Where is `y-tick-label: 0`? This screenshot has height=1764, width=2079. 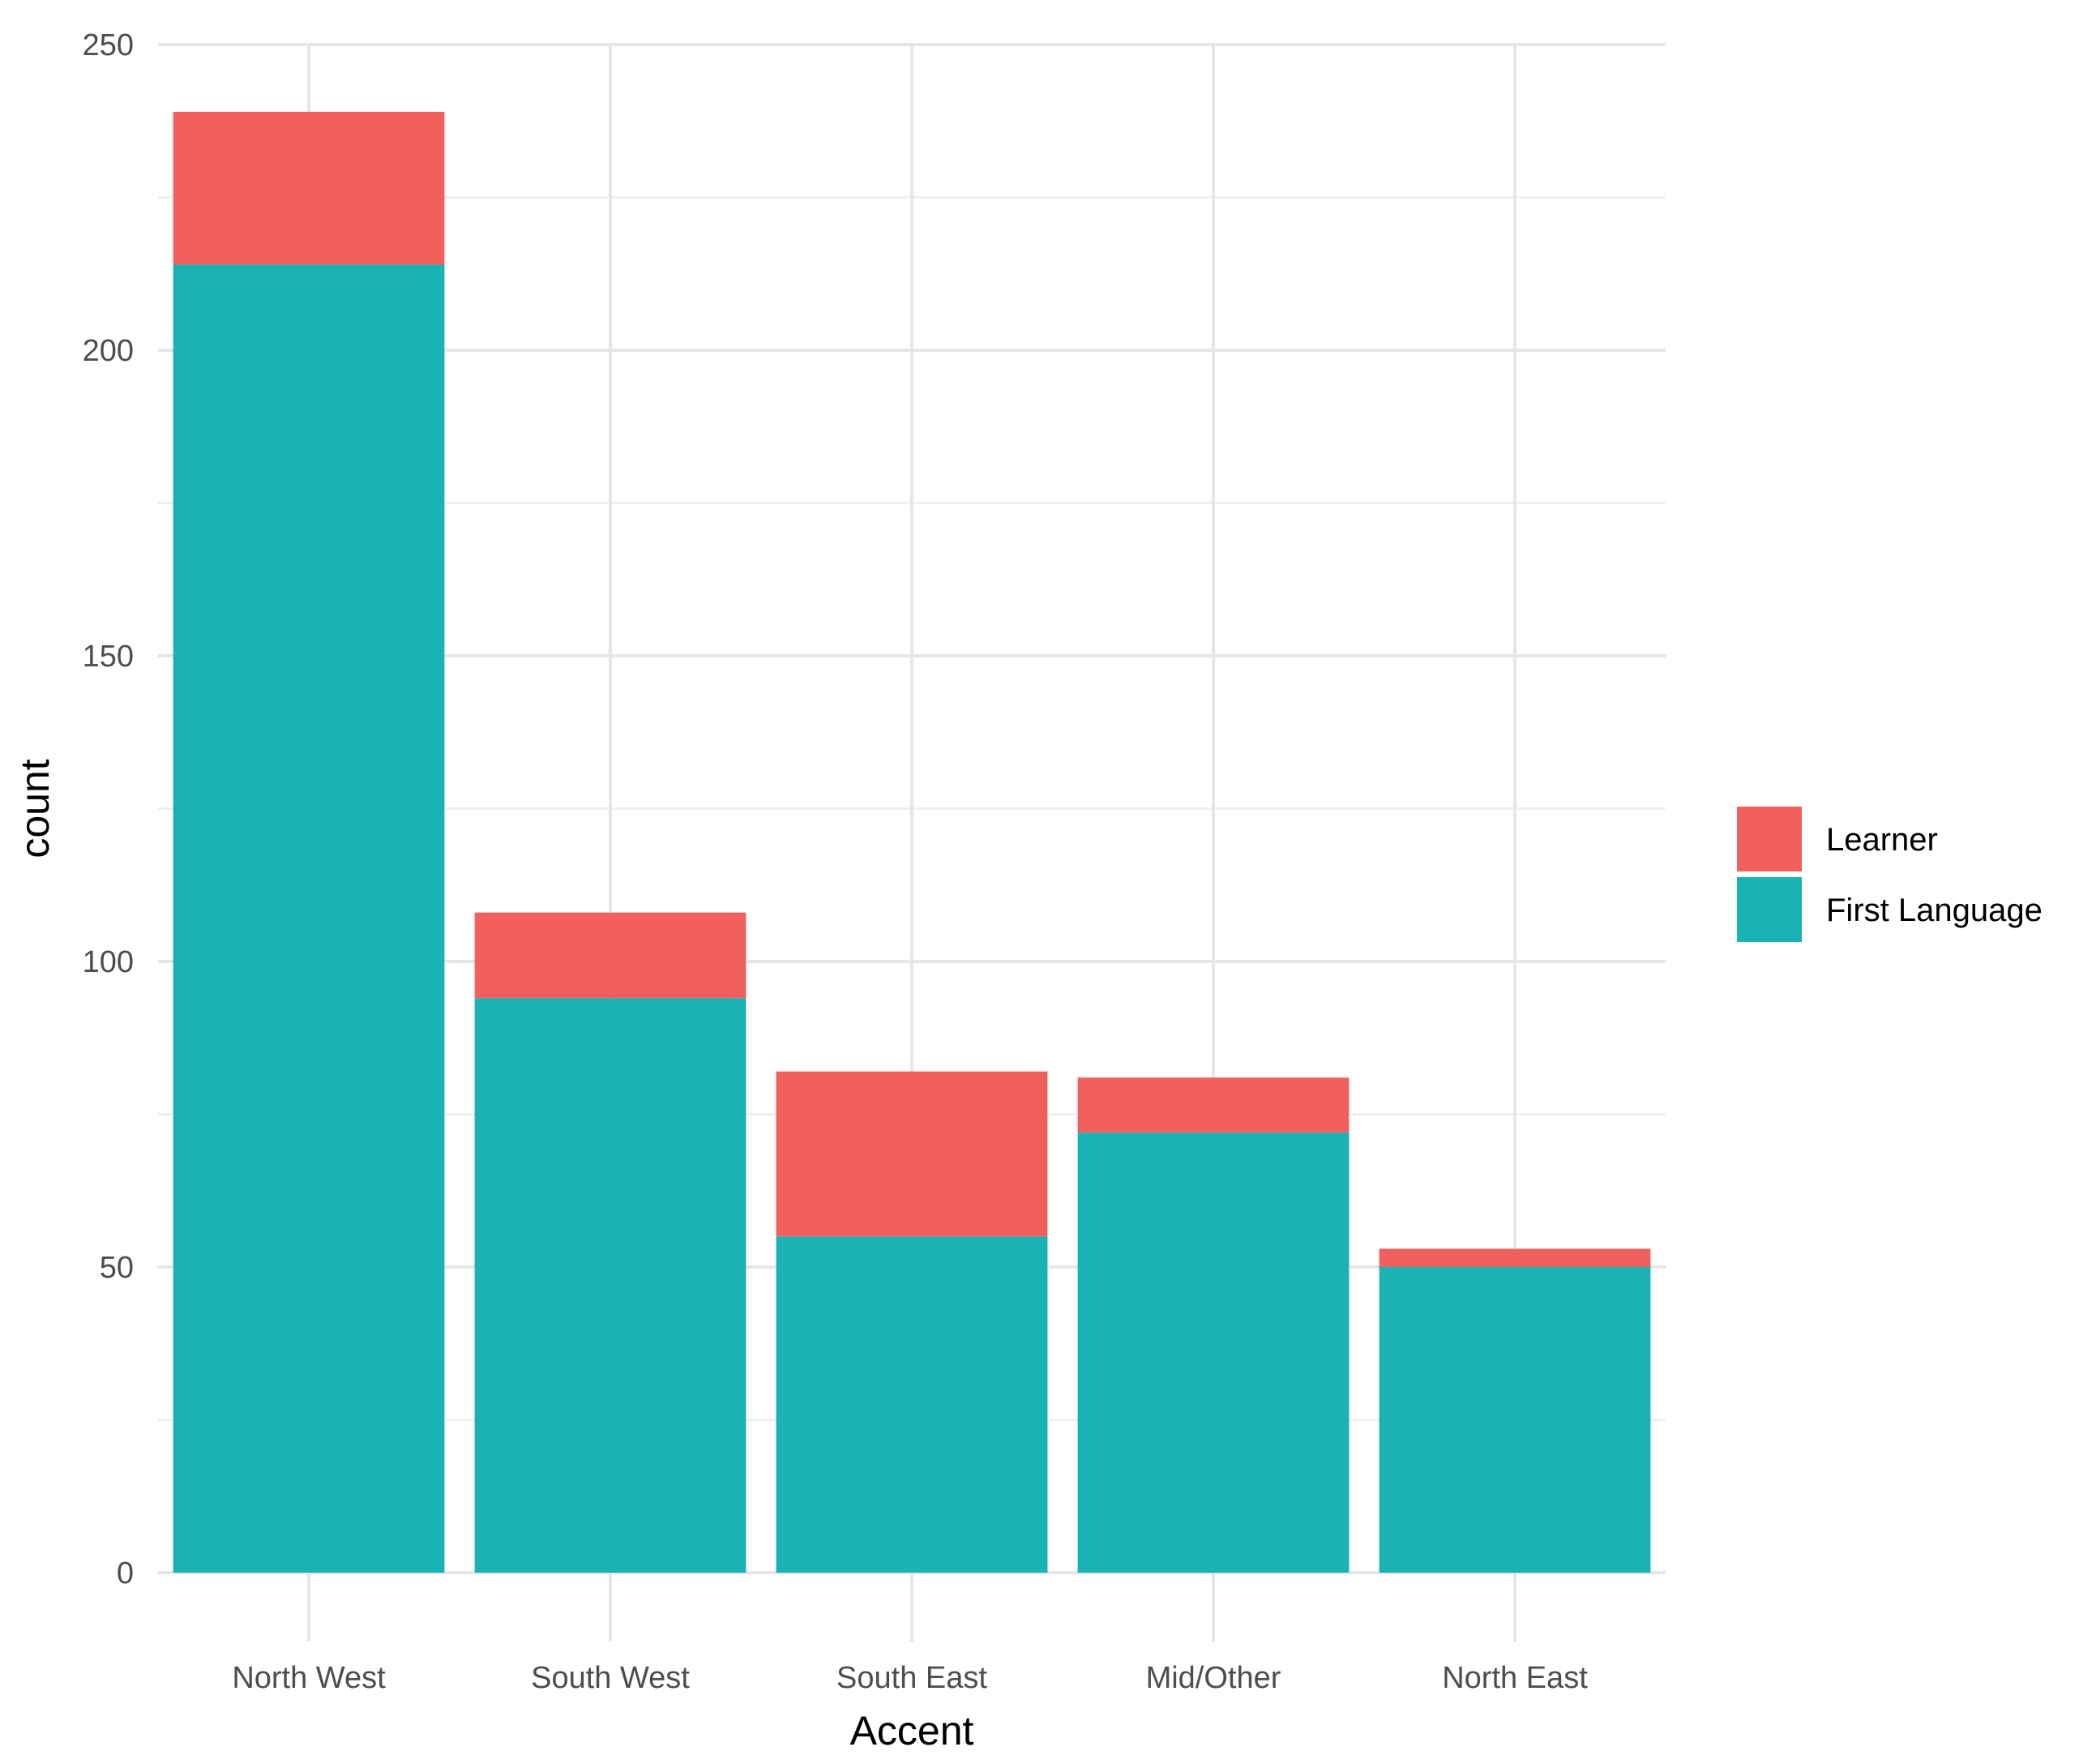 y-tick-label: 0 is located at coordinates (125, 1573).